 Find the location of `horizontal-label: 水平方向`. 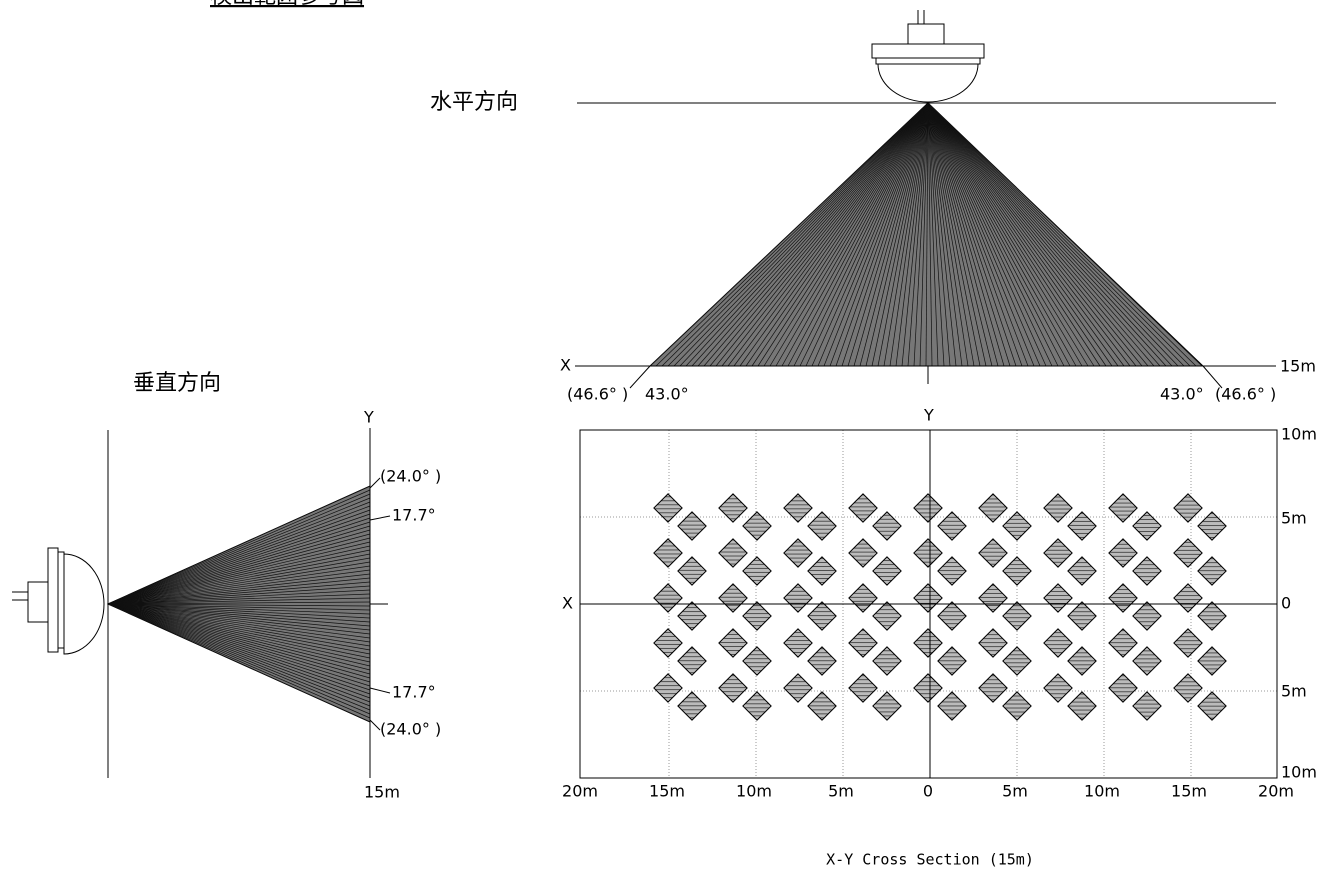

horizontal-label: 水平方向 is located at coordinates (474, 102).